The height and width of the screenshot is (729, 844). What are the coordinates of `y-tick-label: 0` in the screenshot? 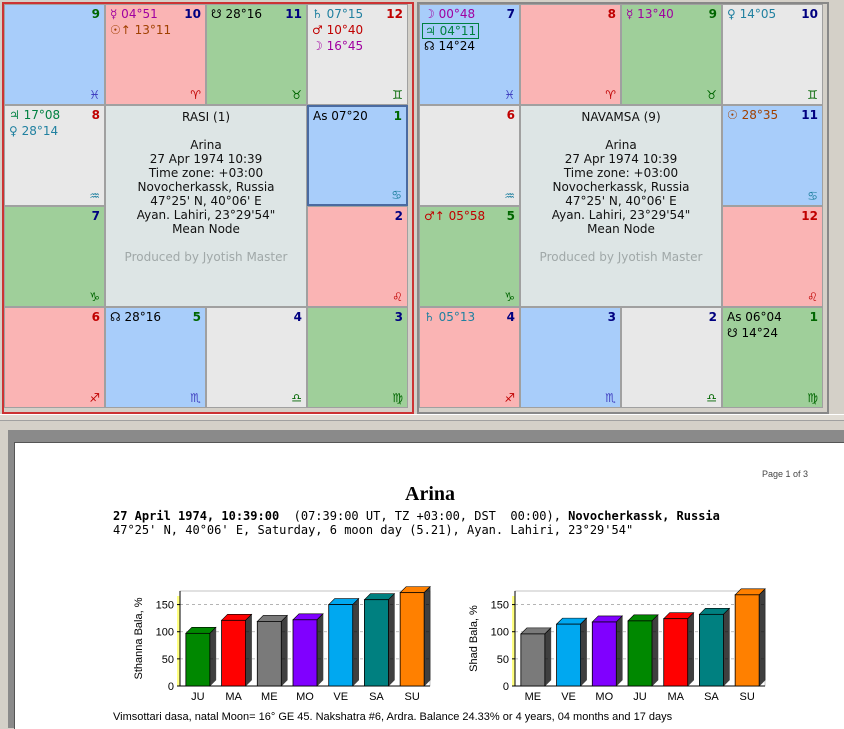 It's located at (506, 687).